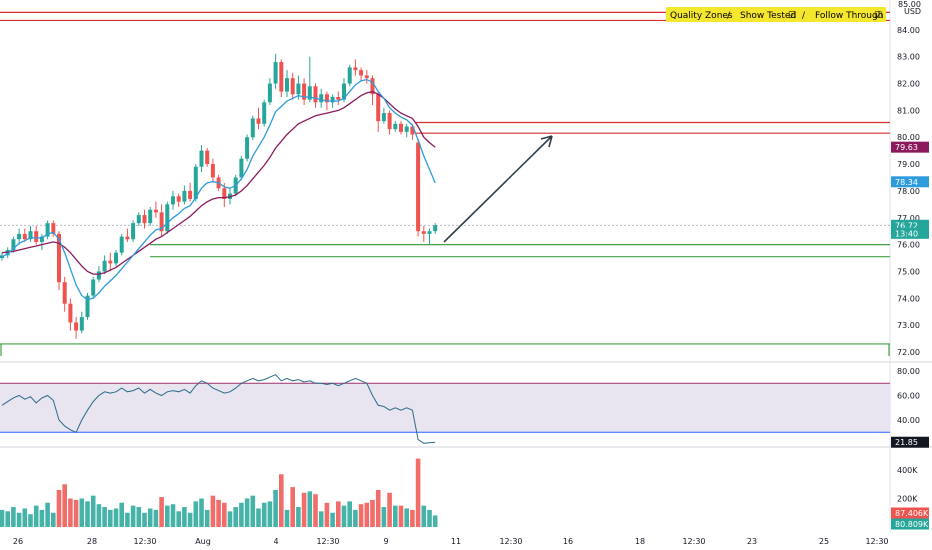 Image resolution: width=932 pixels, height=550 pixels. I want to click on price-tag, so click(910, 182).